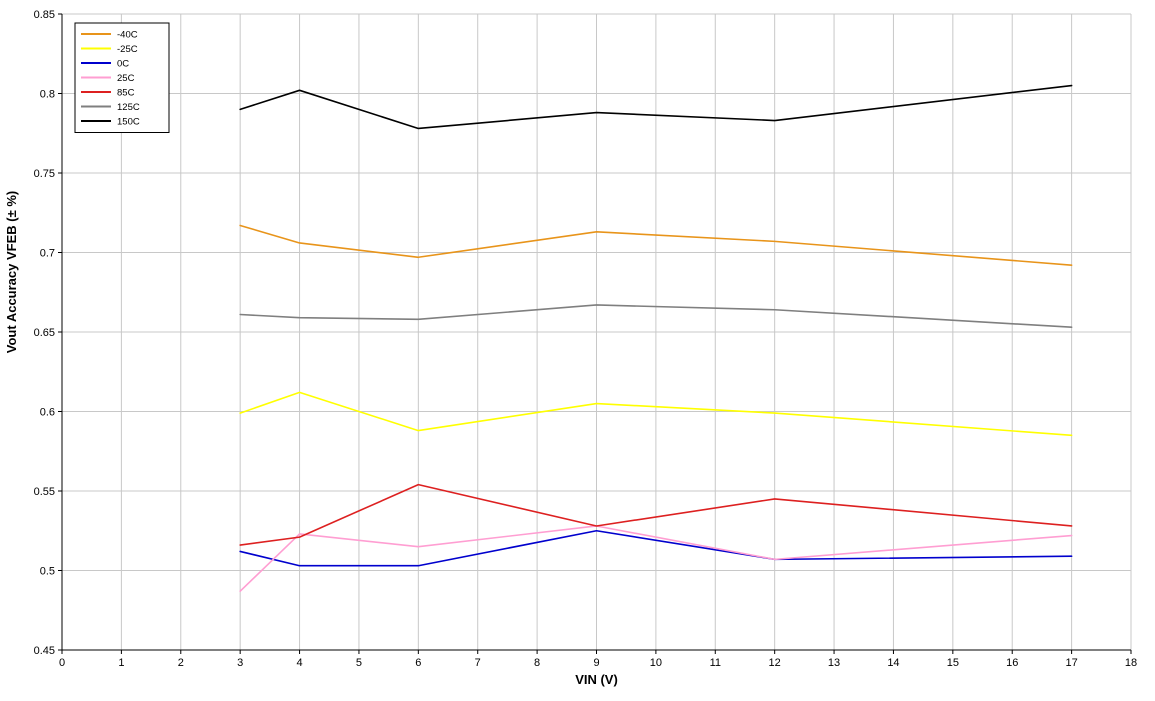  Describe the element at coordinates (44, 174) in the screenshot. I see `y-tick-label: 0.75` at that location.